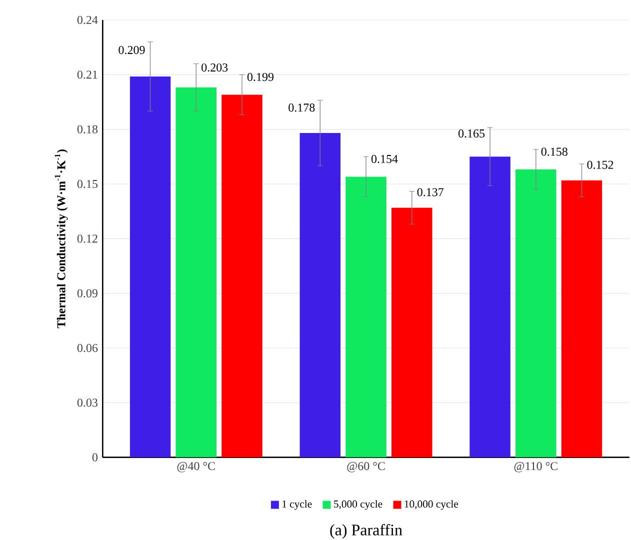 The image size is (631, 540). What do you see at coordinates (297, 505) in the screenshot?
I see `legend-label: 1 cycle` at bounding box center [297, 505].